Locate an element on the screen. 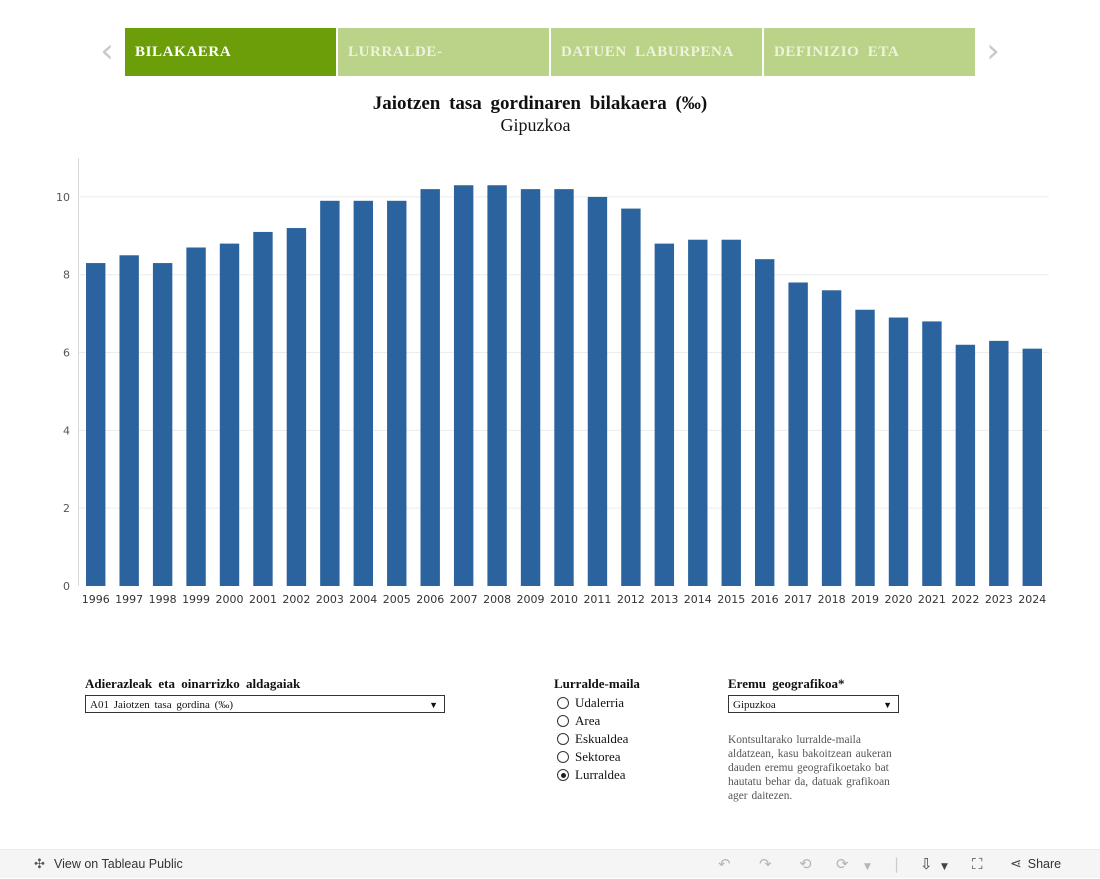 This screenshot has width=1100, height=879. bar-2024 is located at coordinates (1032, 467).